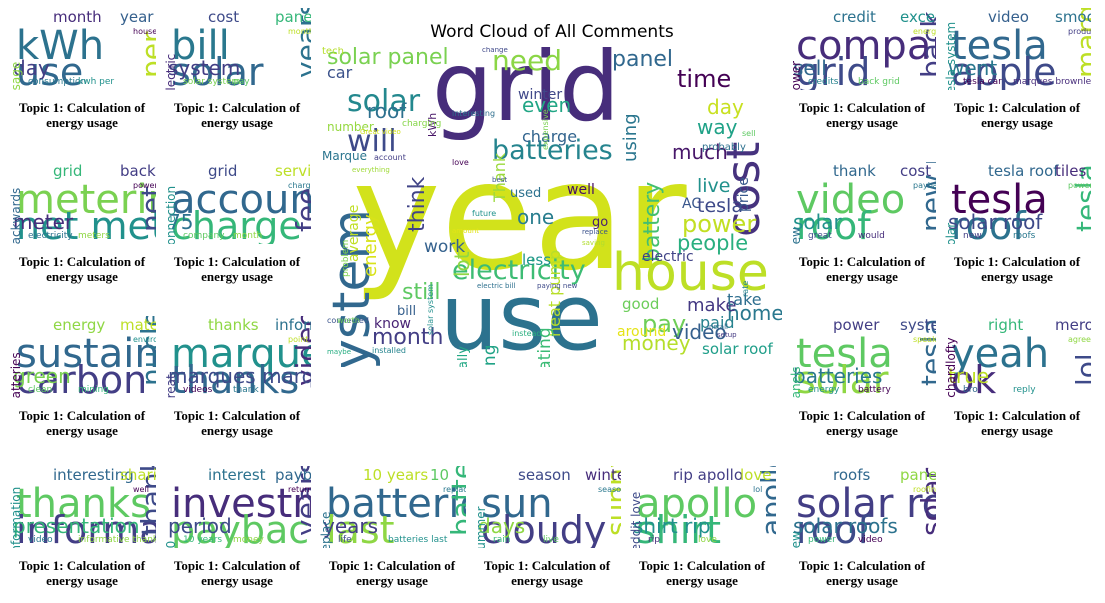 The image size is (1105, 603). I want to click on word-cost: cost, so click(916, 171).